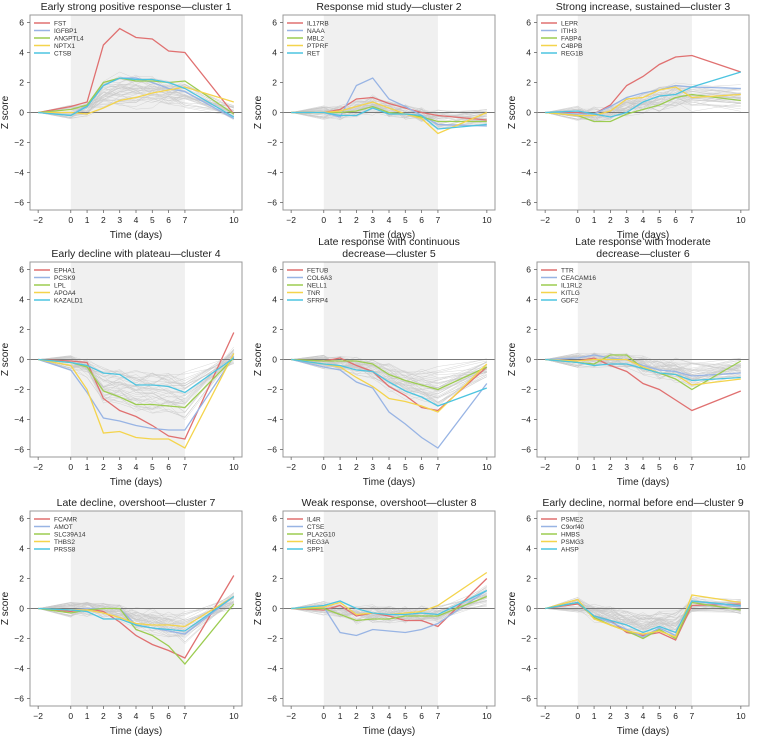  Describe the element at coordinates (570, 549) in the screenshot. I see `legend-label: AHSP` at that location.